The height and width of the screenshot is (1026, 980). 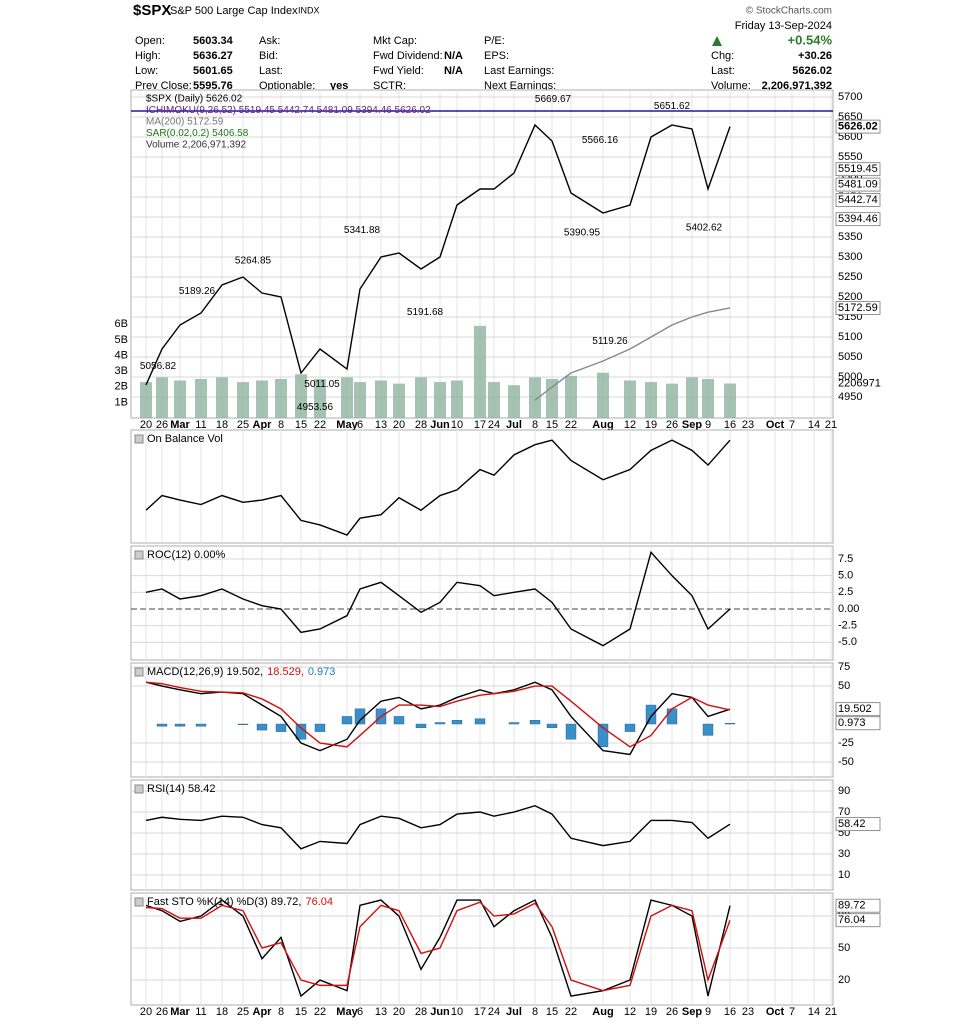 I want to click on change-pct: +0.54%, so click(x=810, y=39).